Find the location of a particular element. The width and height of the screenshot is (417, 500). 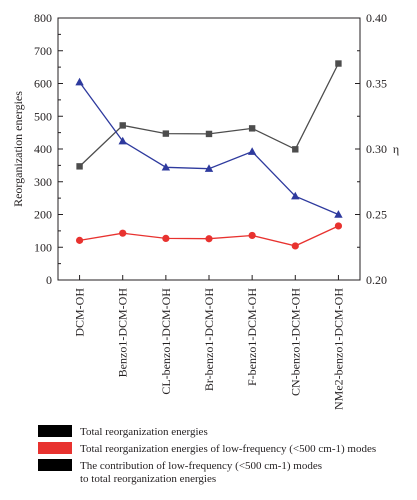

y-tick-label: 0 is located at coordinates (49, 280).